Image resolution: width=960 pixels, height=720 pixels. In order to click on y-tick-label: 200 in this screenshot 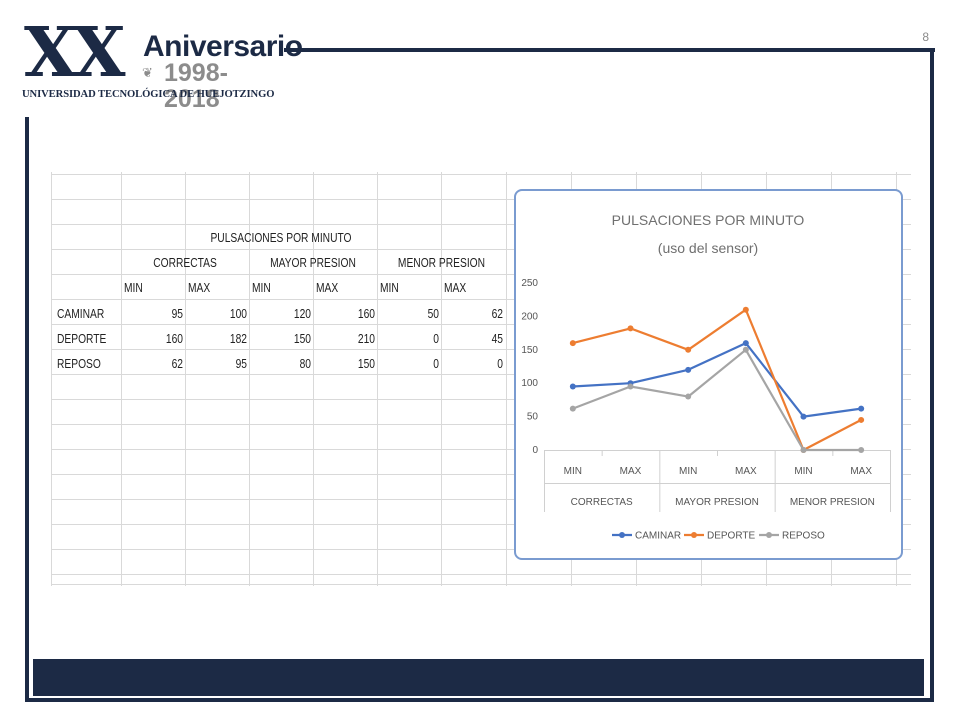, I will do `click(529, 316)`.